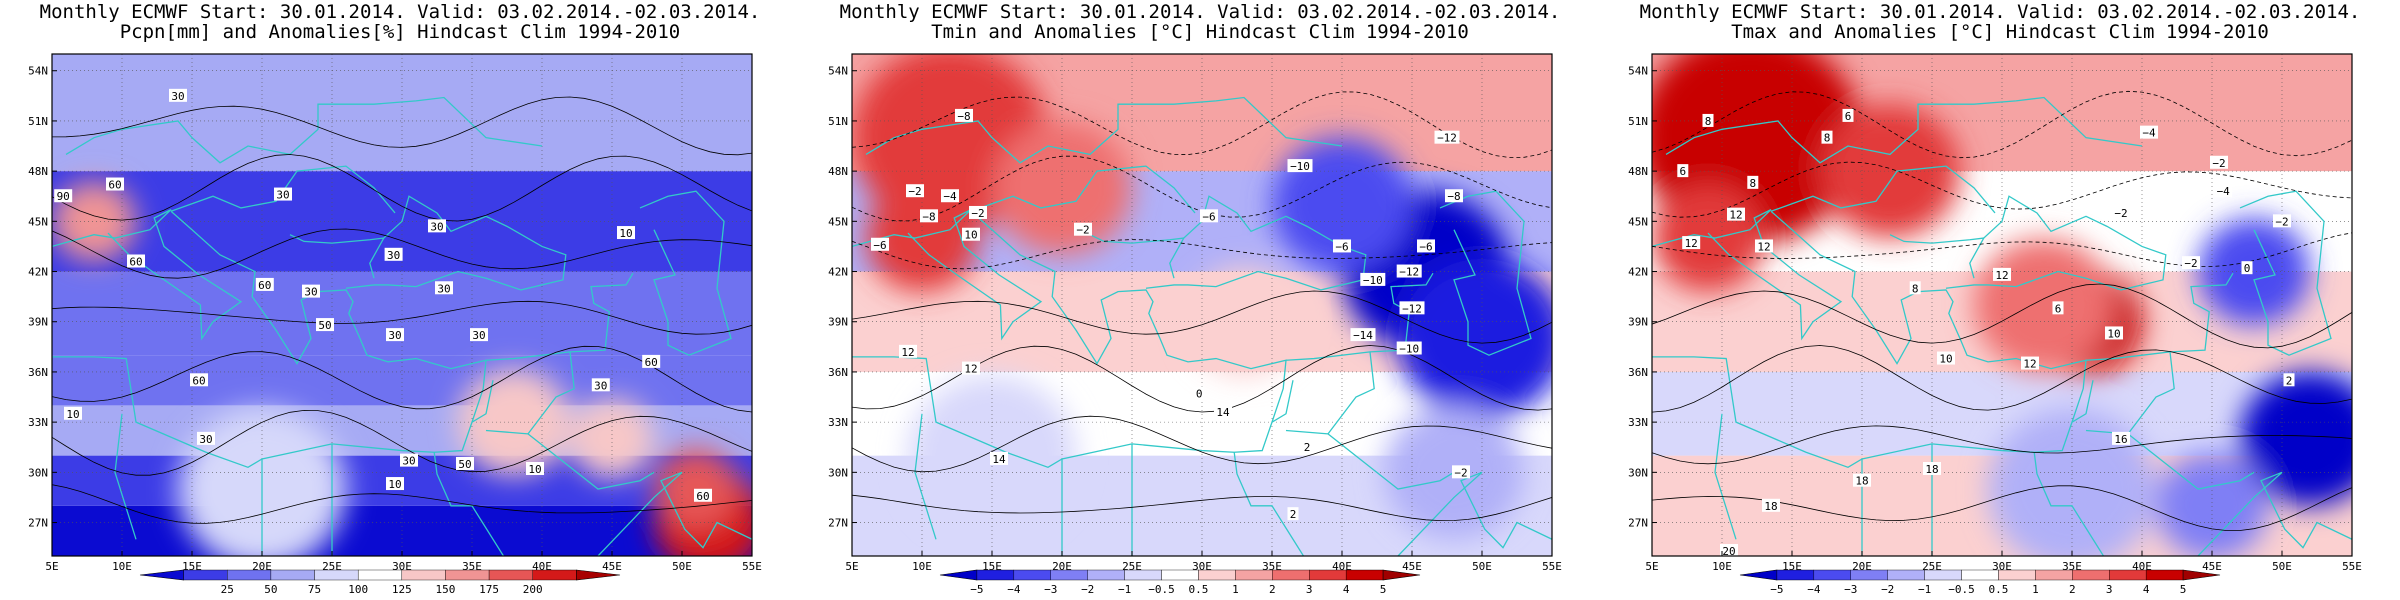 The height and width of the screenshot is (600, 2400). What do you see at coordinates (38, 472) in the screenshot?
I see `y-tick-label: 30N` at bounding box center [38, 472].